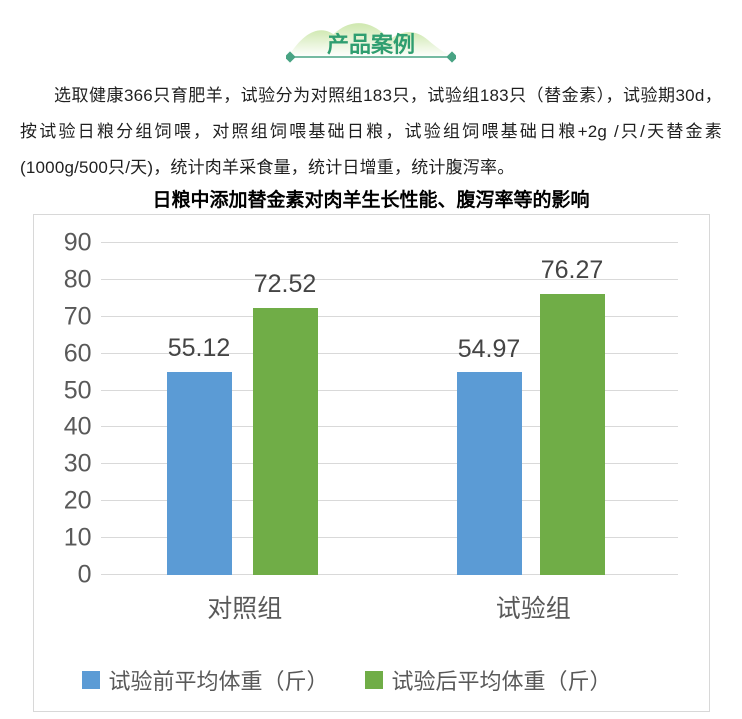 This screenshot has height=719, width=742. Describe the element at coordinates (77, 390) in the screenshot. I see `y-axis-tick-label: 50` at that location.